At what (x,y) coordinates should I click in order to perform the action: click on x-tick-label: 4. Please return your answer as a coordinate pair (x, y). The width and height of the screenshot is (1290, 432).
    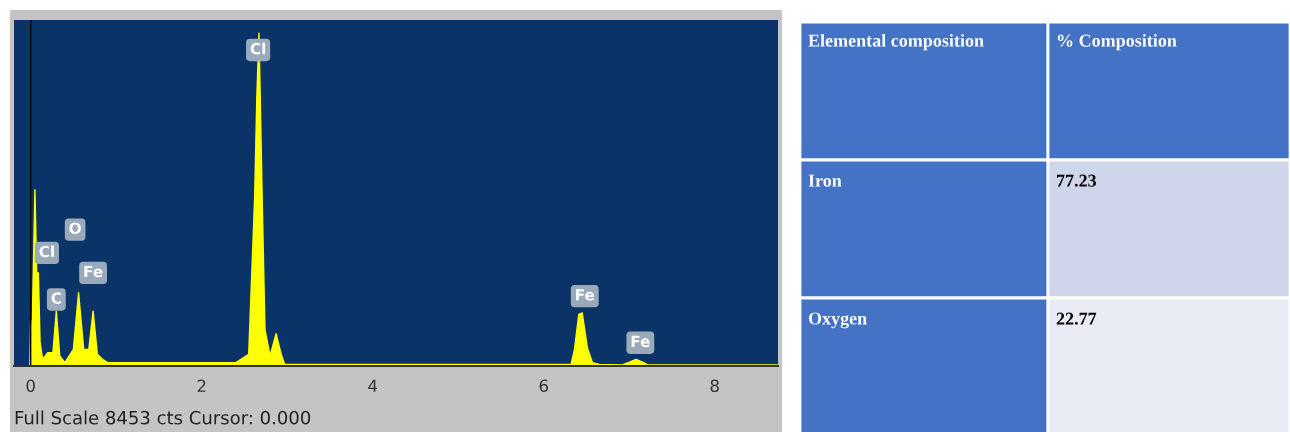
    Looking at the image, I should click on (373, 385).